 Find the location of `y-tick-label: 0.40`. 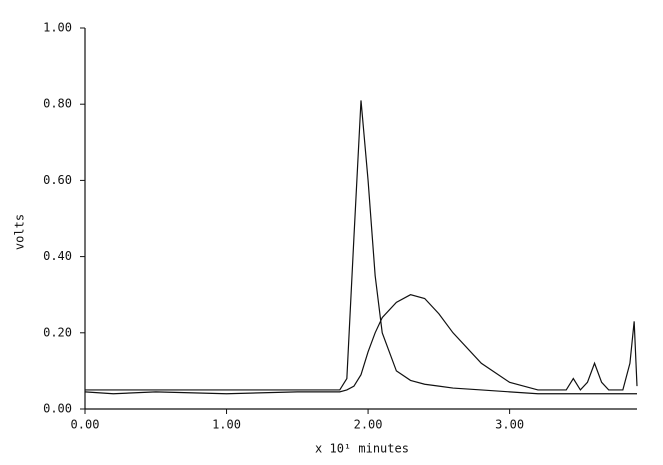

y-tick-label: 0.40 is located at coordinates (57, 256).